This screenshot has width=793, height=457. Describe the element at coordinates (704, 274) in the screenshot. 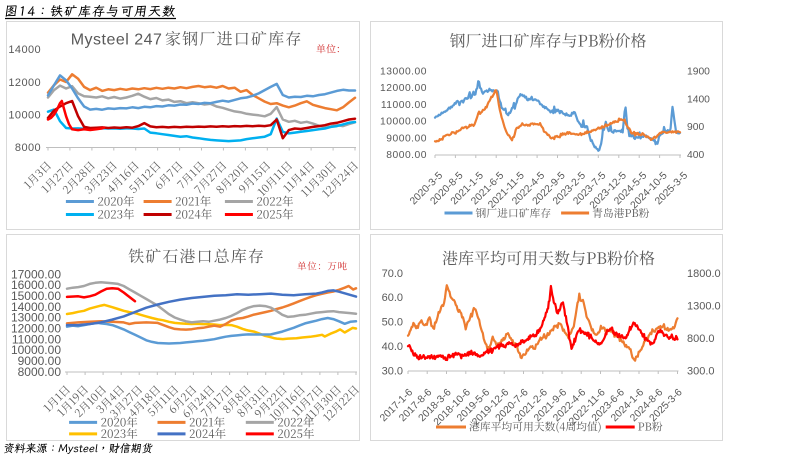

I see `svg-text: 1800.0` at that location.